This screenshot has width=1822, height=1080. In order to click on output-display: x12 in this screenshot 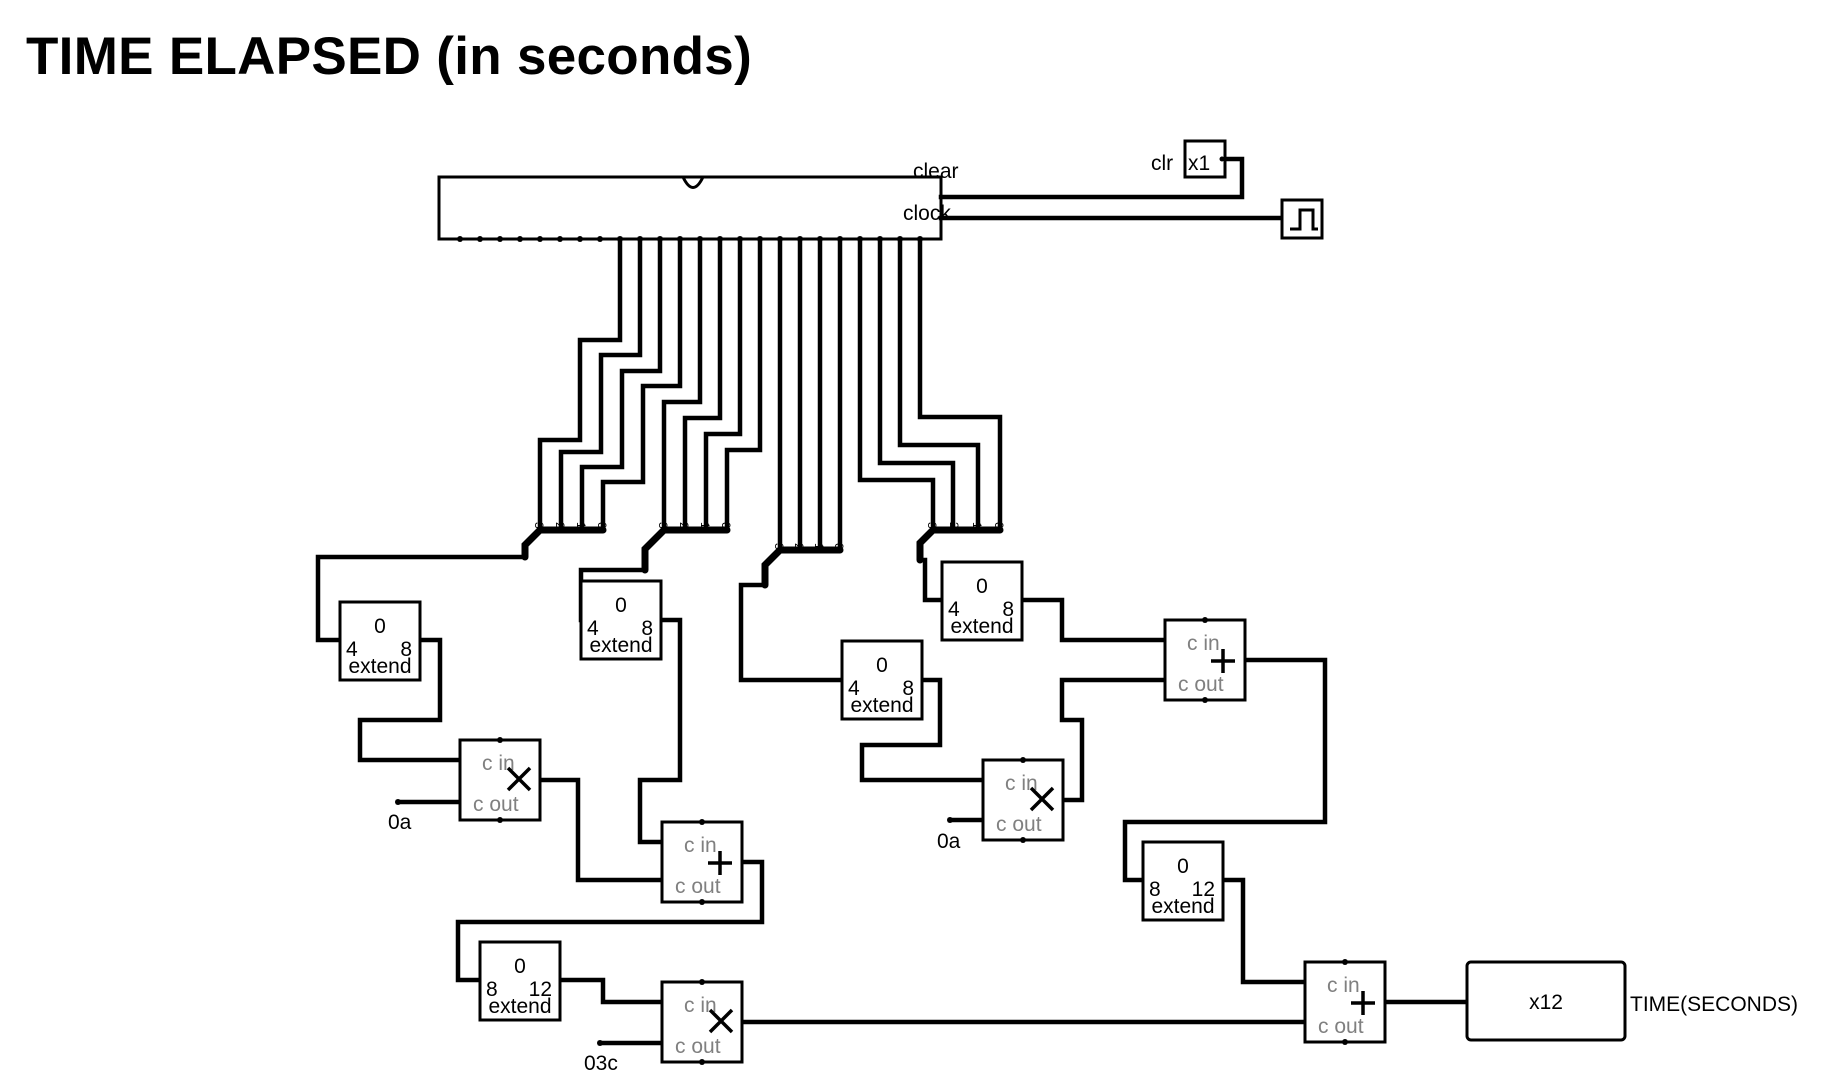, I will do `click(1546, 1001)`.